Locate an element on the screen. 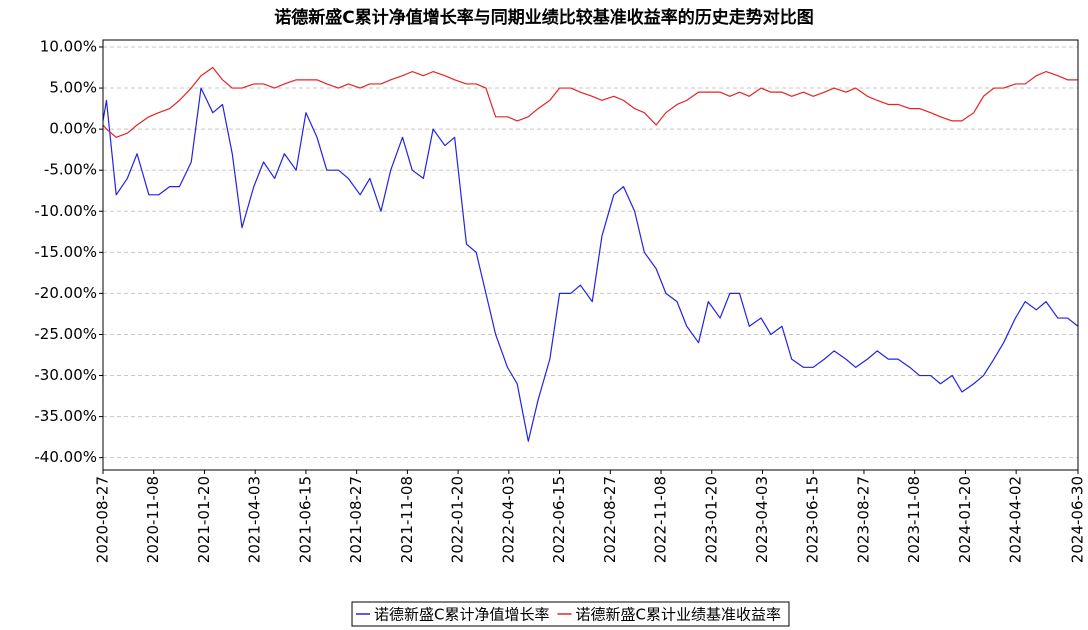 The width and height of the screenshot is (1088, 630). y-tick-label: -20.00% is located at coordinates (65, 293).